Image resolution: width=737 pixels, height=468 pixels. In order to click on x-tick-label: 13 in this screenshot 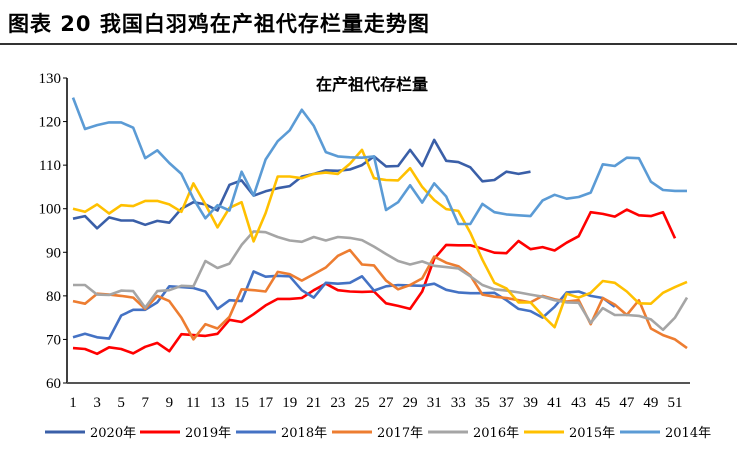, I will do `click(217, 403)`.